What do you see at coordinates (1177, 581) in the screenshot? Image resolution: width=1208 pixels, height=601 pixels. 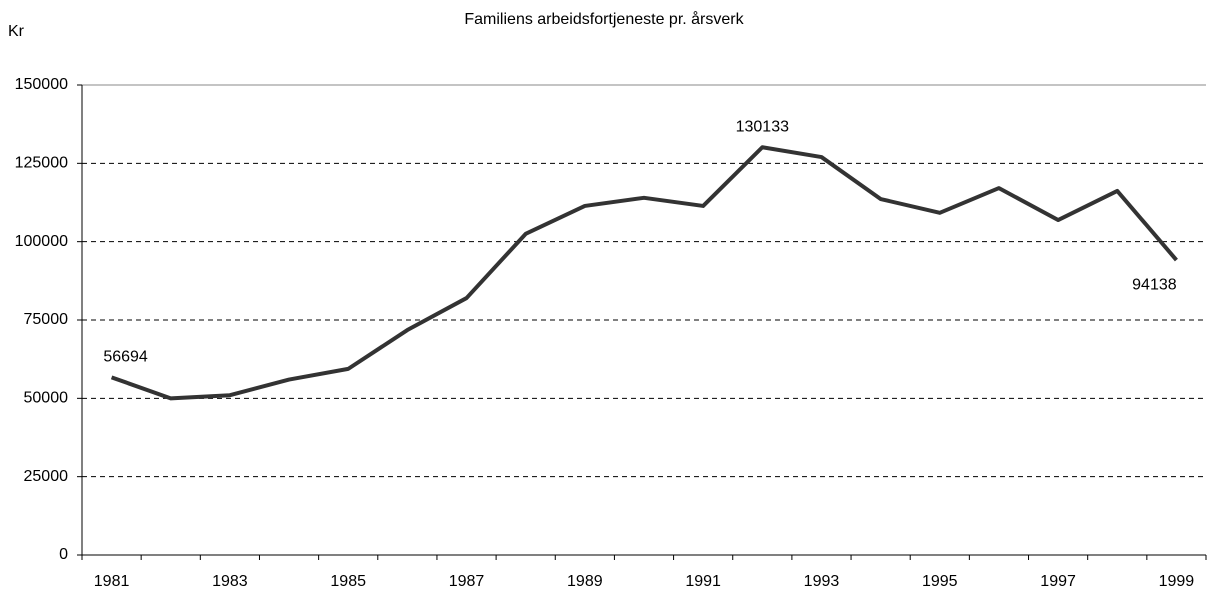 I see `x-tick-label: 1999` at bounding box center [1177, 581].